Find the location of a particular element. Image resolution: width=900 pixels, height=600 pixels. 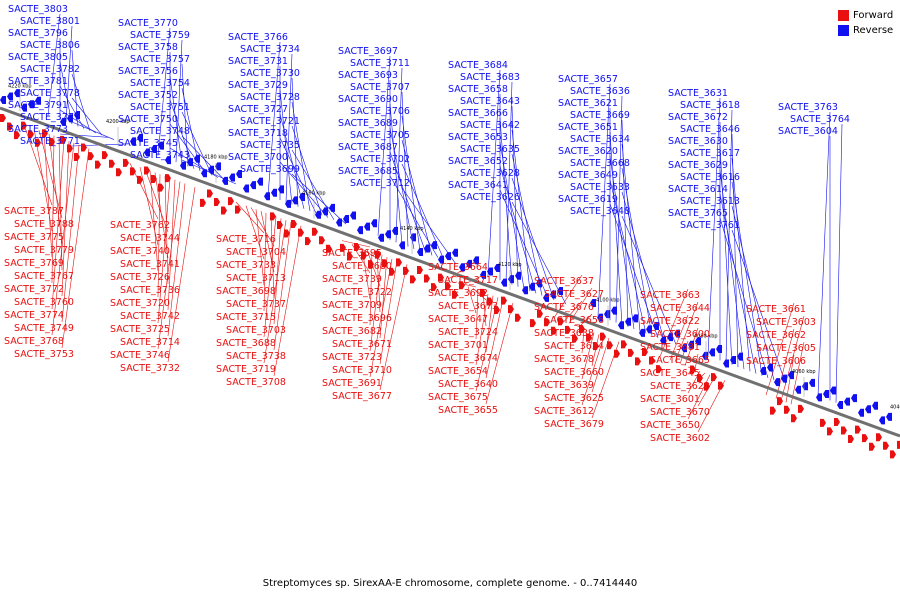

forward-gene-label: SACTE_3612 is located at coordinates (564, 411).